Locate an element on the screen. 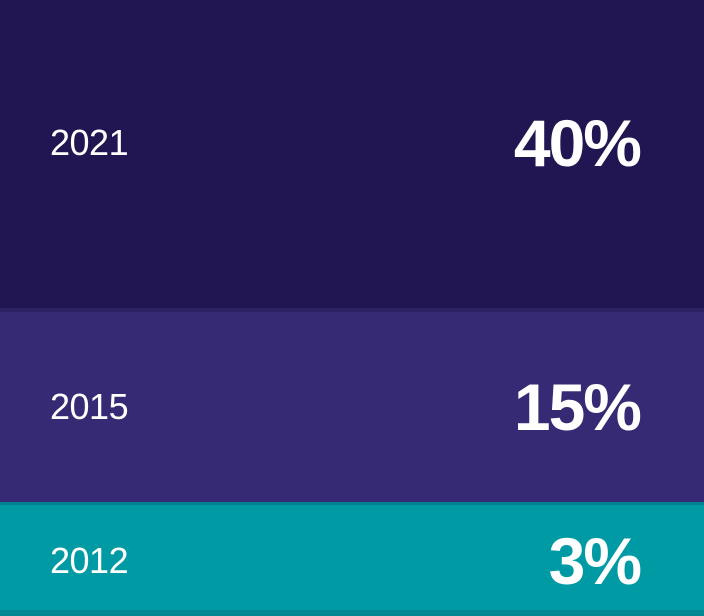 The height and width of the screenshot is (616, 704). value-label-2012: 3% is located at coordinates (595, 561).